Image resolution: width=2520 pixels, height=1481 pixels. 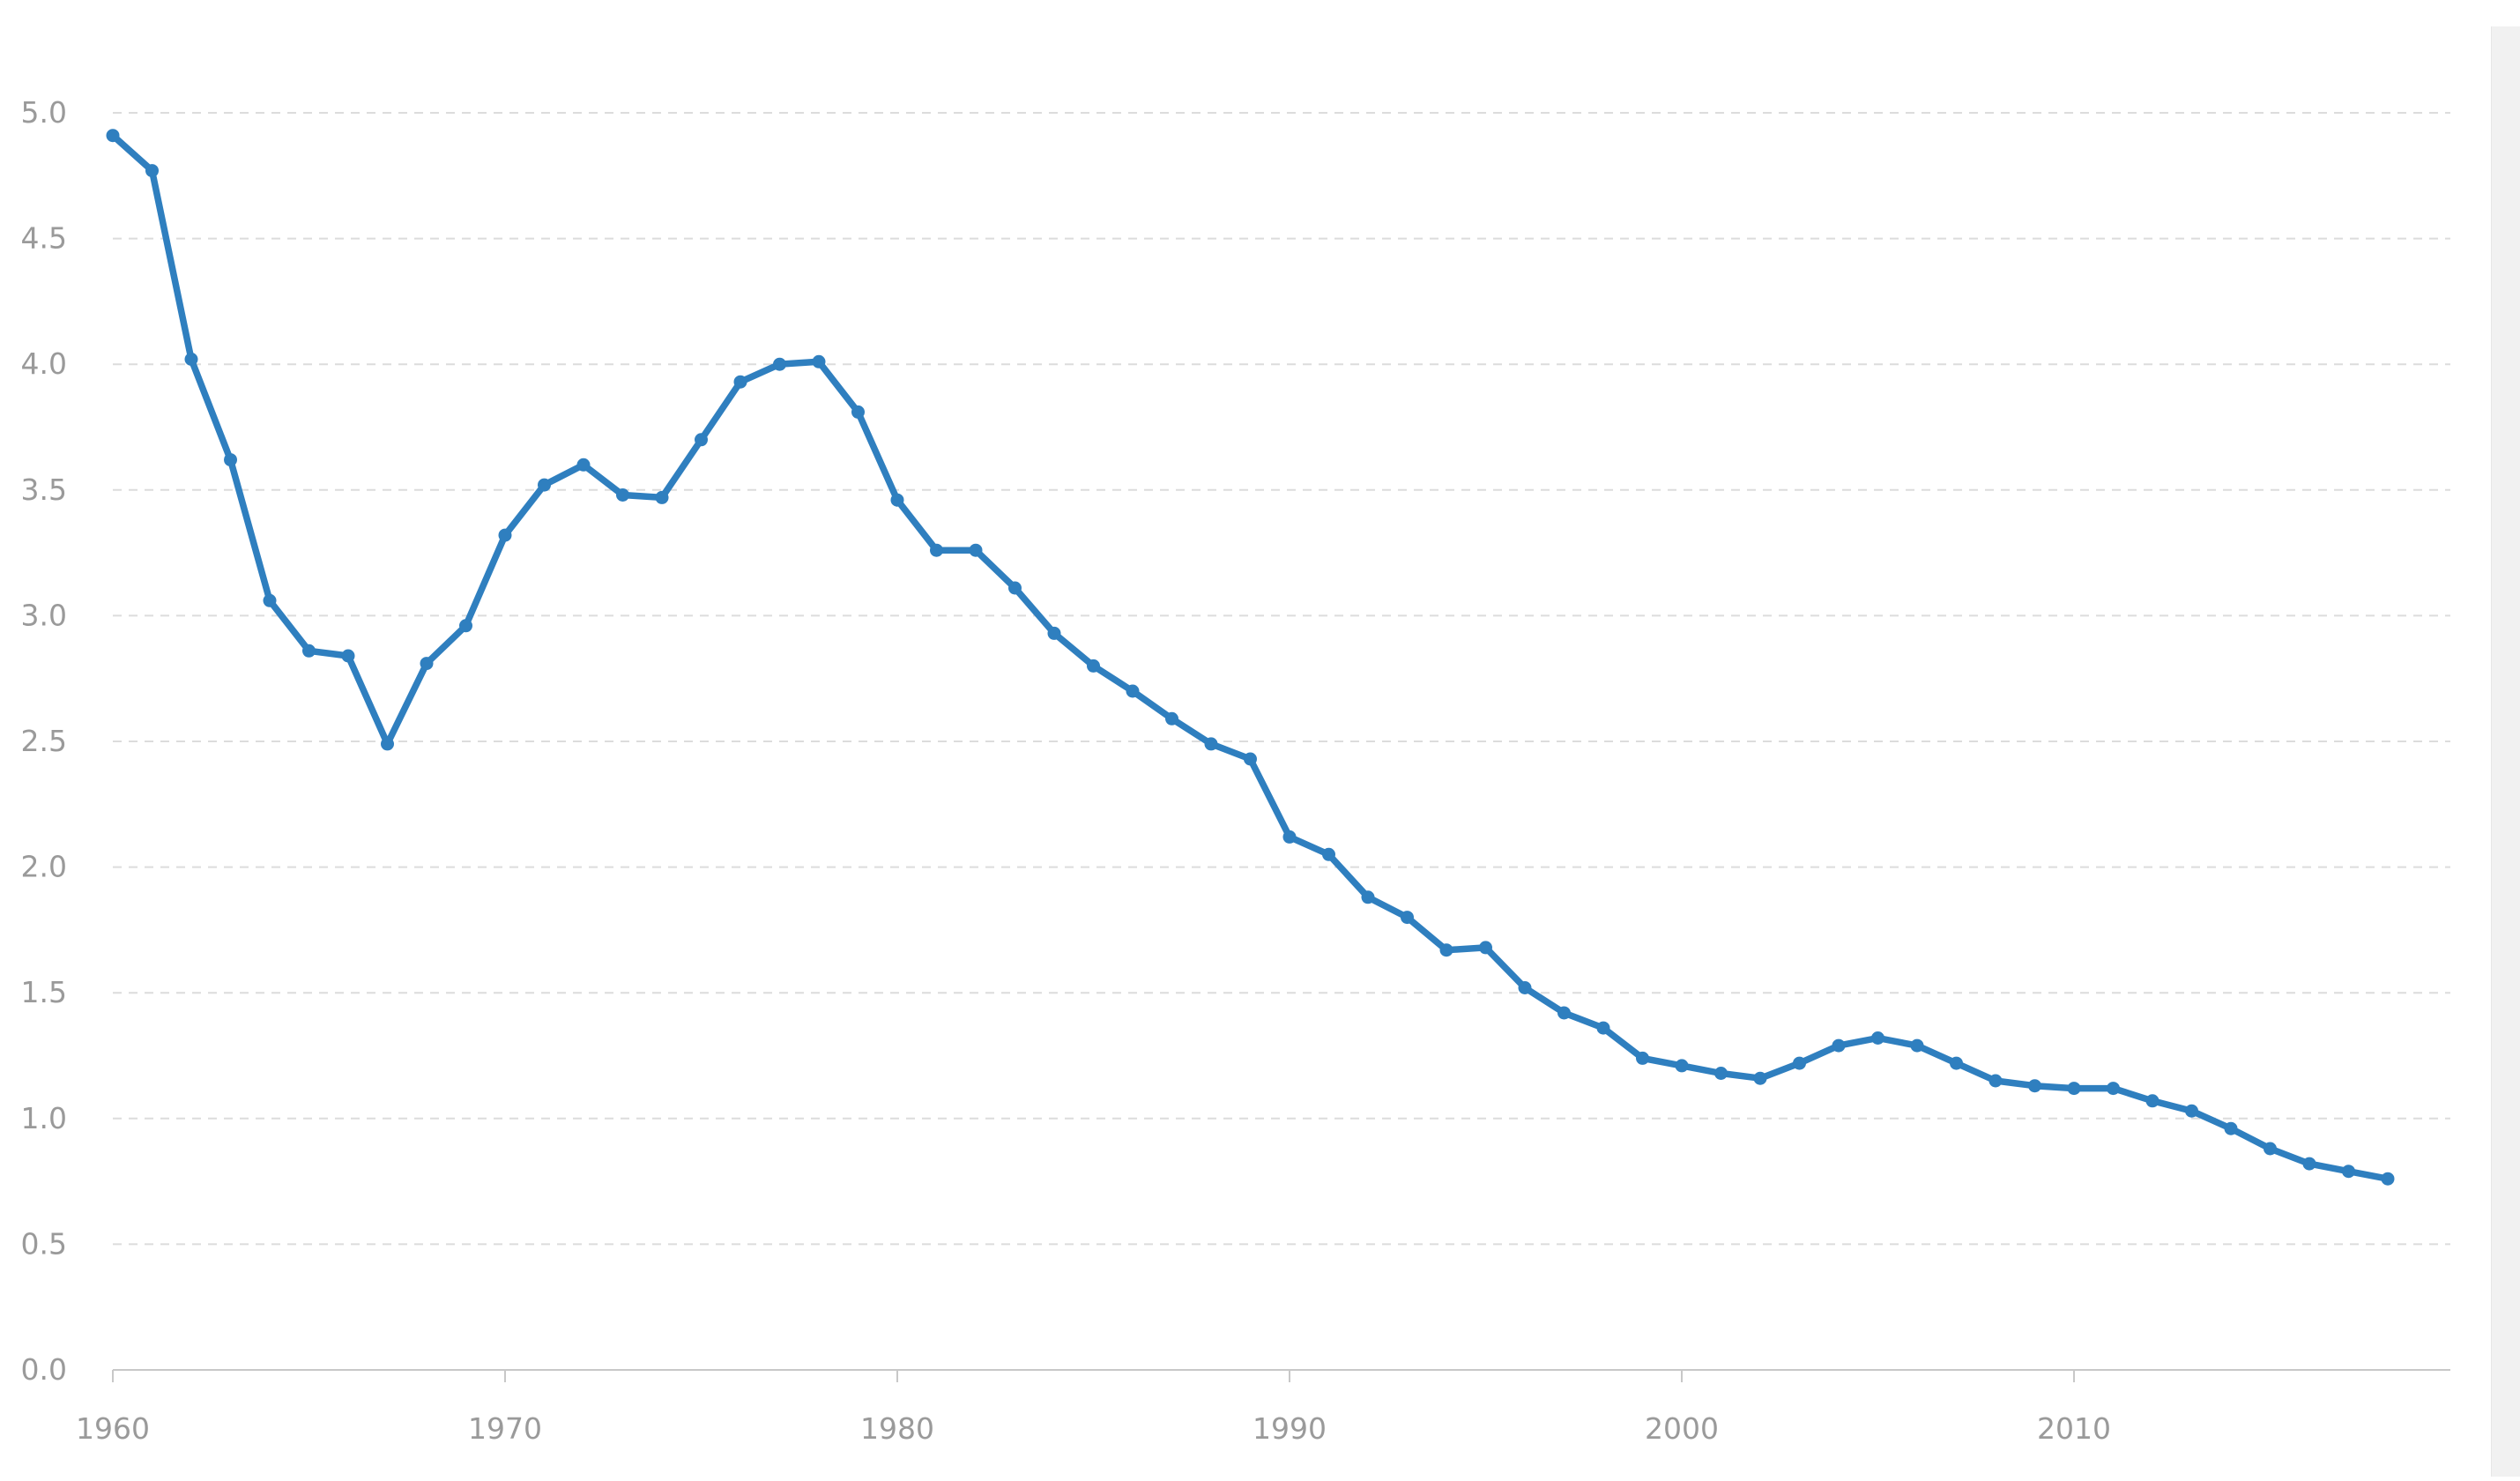 What do you see at coordinates (44, 363) in the screenshot?
I see `y-tick-label: 4.0` at bounding box center [44, 363].